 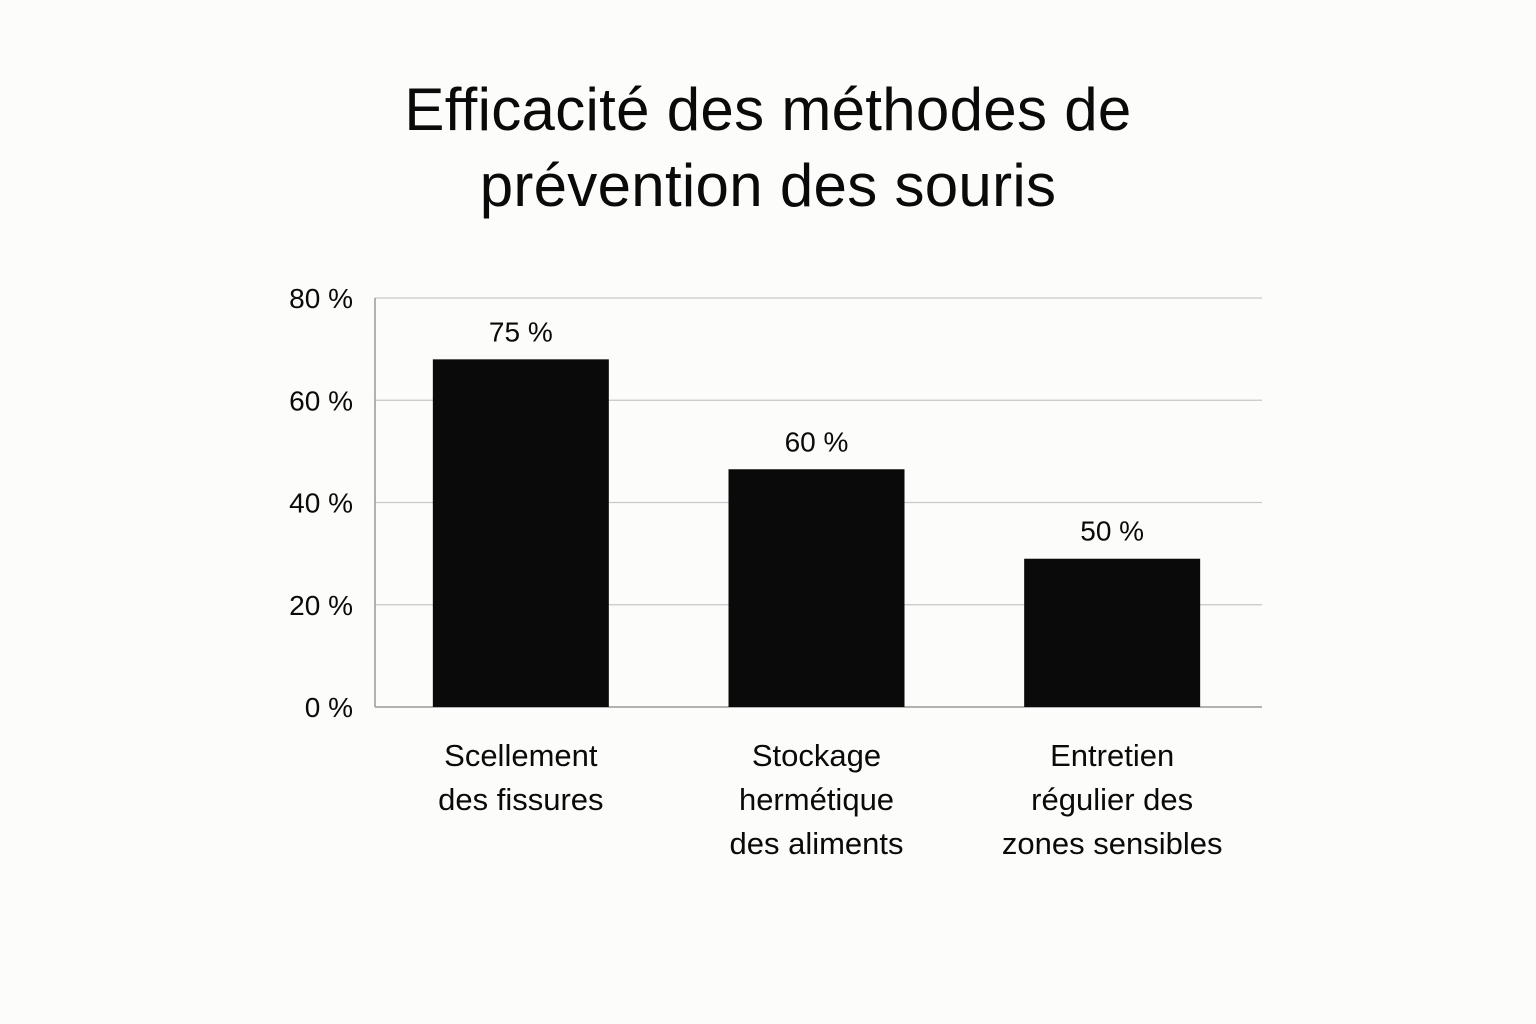 I want to click on x-category-label: Scellement, so click(x=521, y=755).